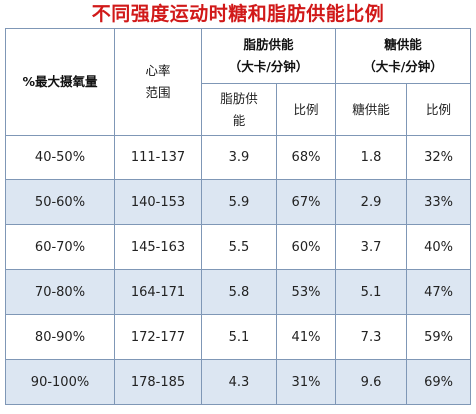  I want to click on subheader-sugar-ratio: 比例, so click(439, 109).